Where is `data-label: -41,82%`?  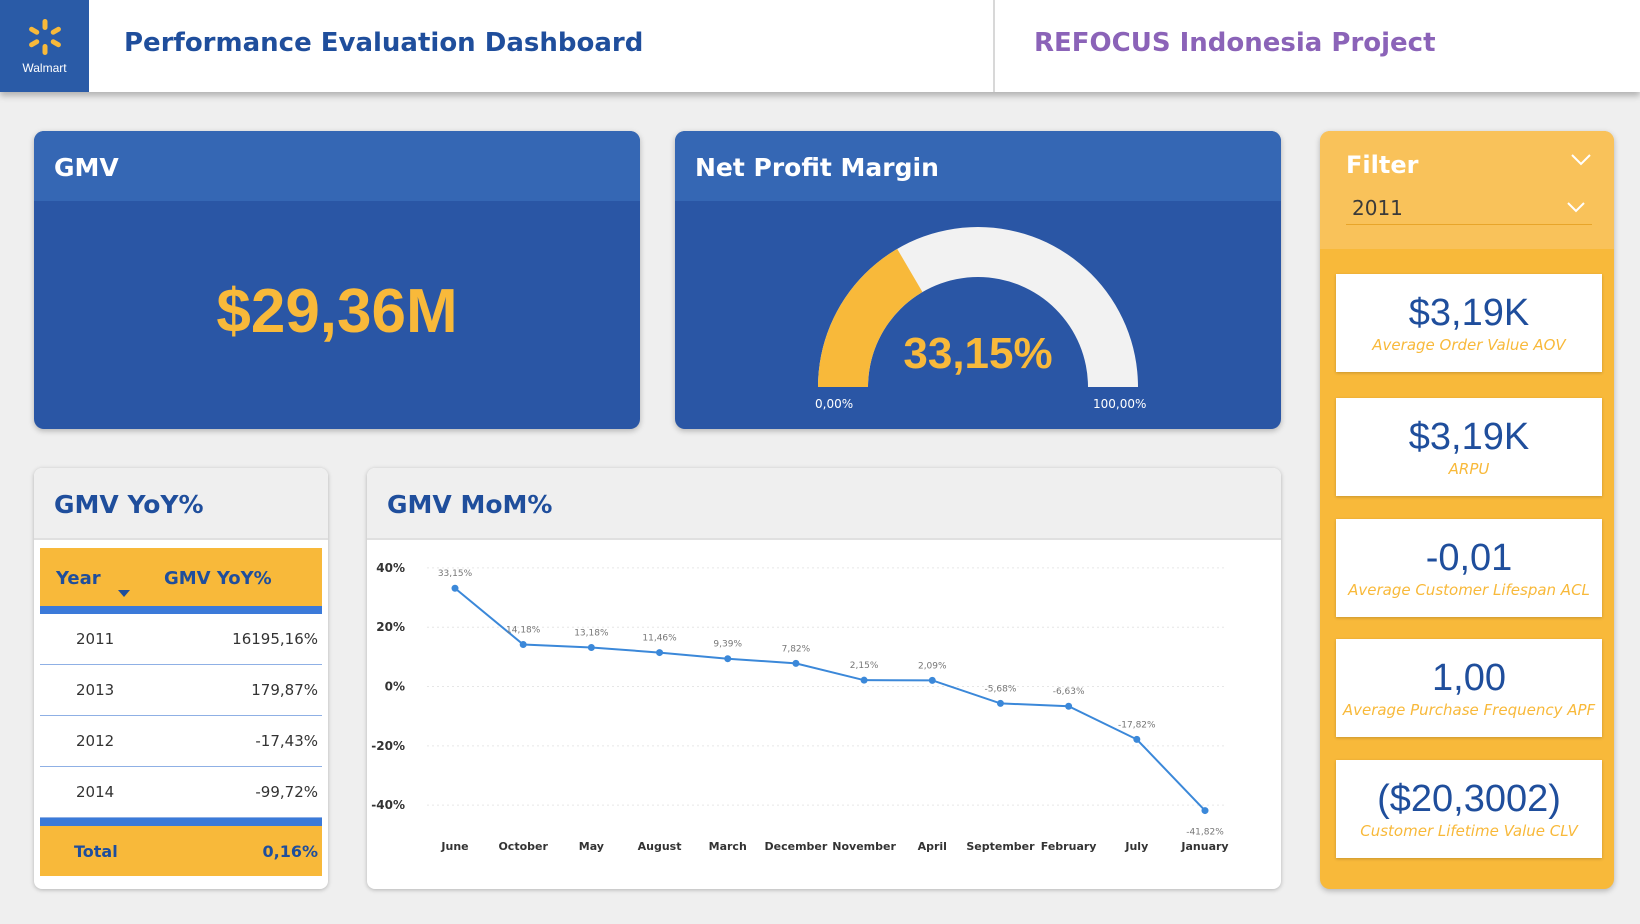
data-label: -41,82% is located at coordinates (1205, 833).